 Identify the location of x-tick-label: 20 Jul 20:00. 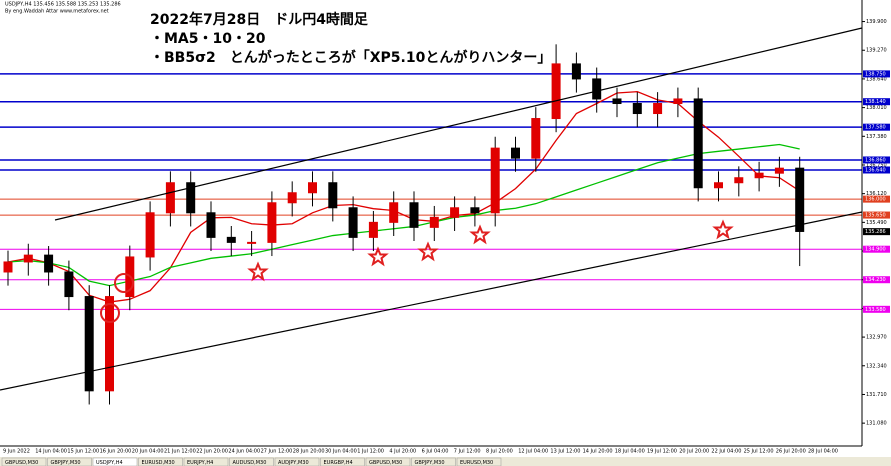
(694, 452).